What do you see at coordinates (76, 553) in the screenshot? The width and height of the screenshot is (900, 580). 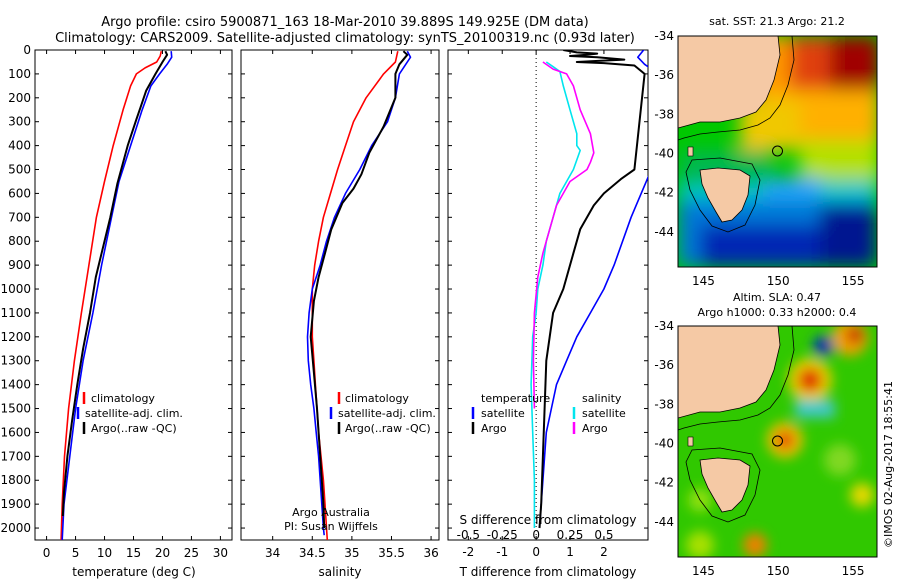 I see `temperature-xtick-label: 5` at bounding box center [76, 553].